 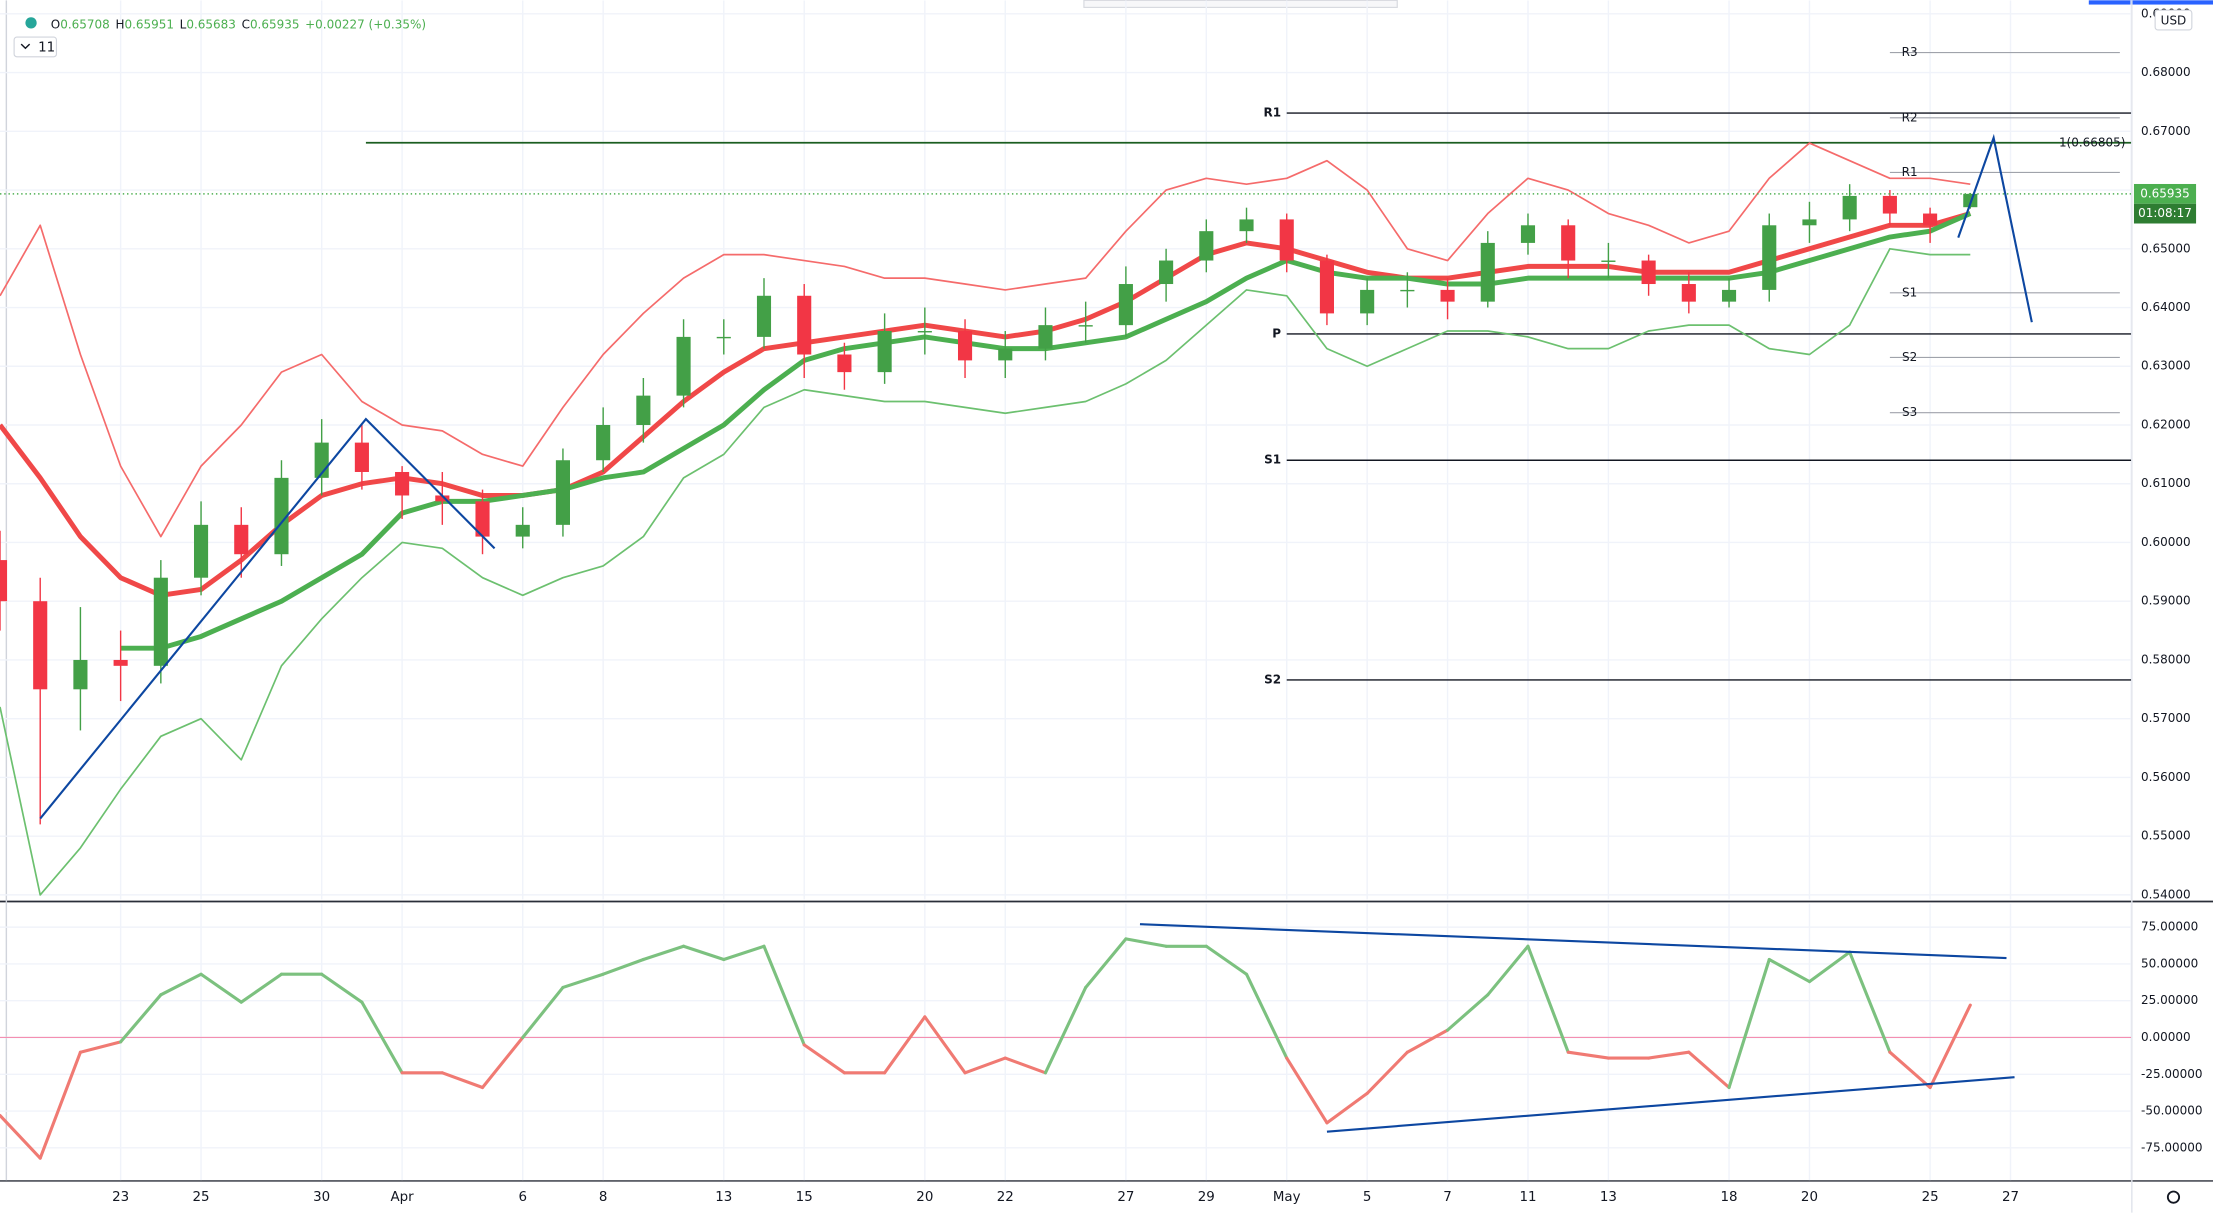 What do you see at coordinates (2173, 20) in the screenshot?
I see `currency-button` at bounding box center [2173, 20].